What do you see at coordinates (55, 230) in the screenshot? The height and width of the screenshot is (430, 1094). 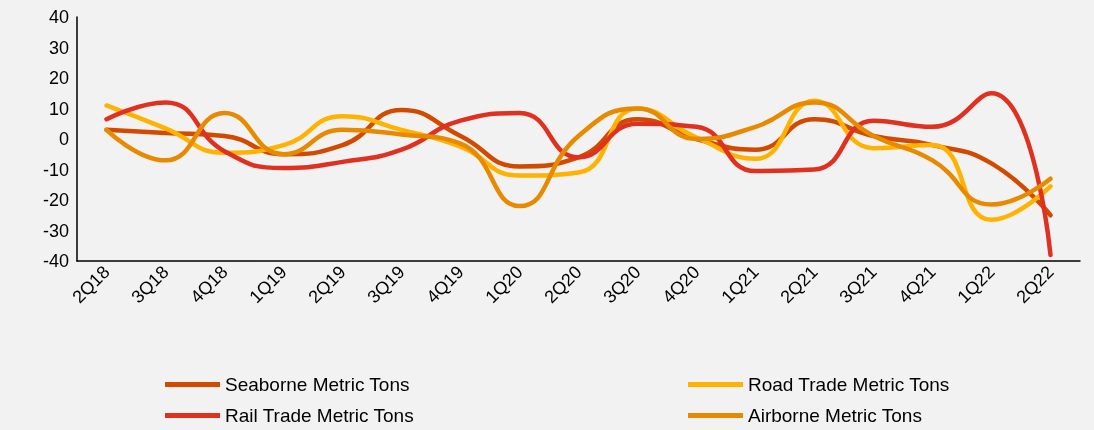 I see `y-tick-label: -30` at bounding box center [55, 230].